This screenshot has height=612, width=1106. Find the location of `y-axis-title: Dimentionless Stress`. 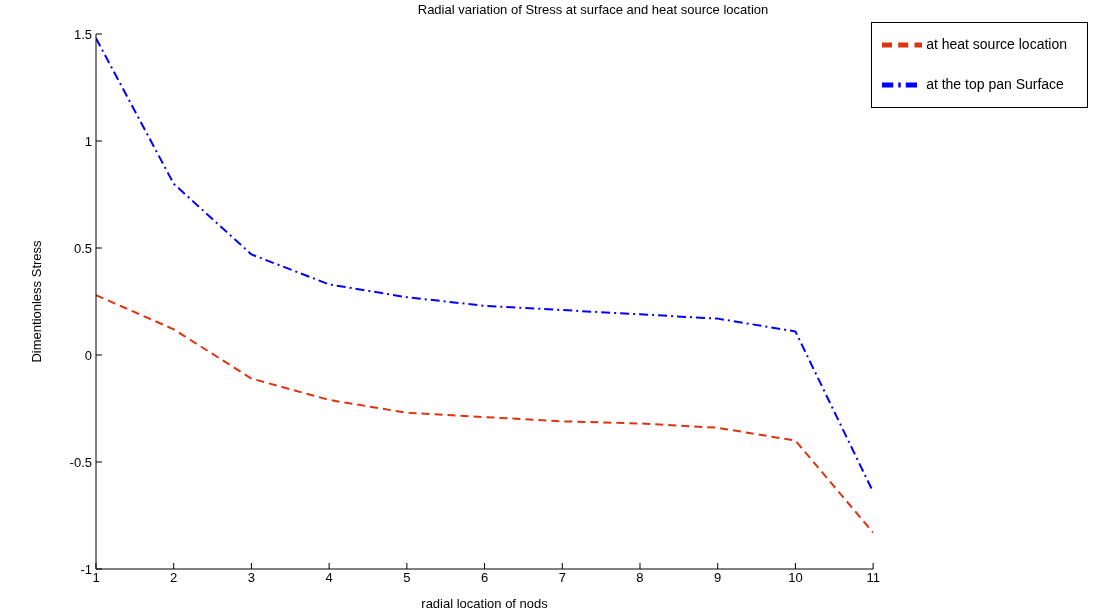

y-axis-title: Dimentionless Stress is located at coordinates (36, 301).